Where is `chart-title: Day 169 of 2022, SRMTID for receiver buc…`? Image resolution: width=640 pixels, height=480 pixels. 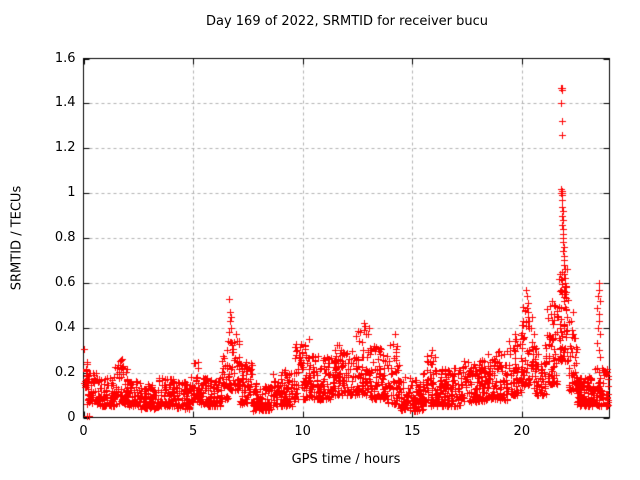
chart-title: Day 169 of 2022, SRMTID for receiver buc… is located at coordinates (347, 21).